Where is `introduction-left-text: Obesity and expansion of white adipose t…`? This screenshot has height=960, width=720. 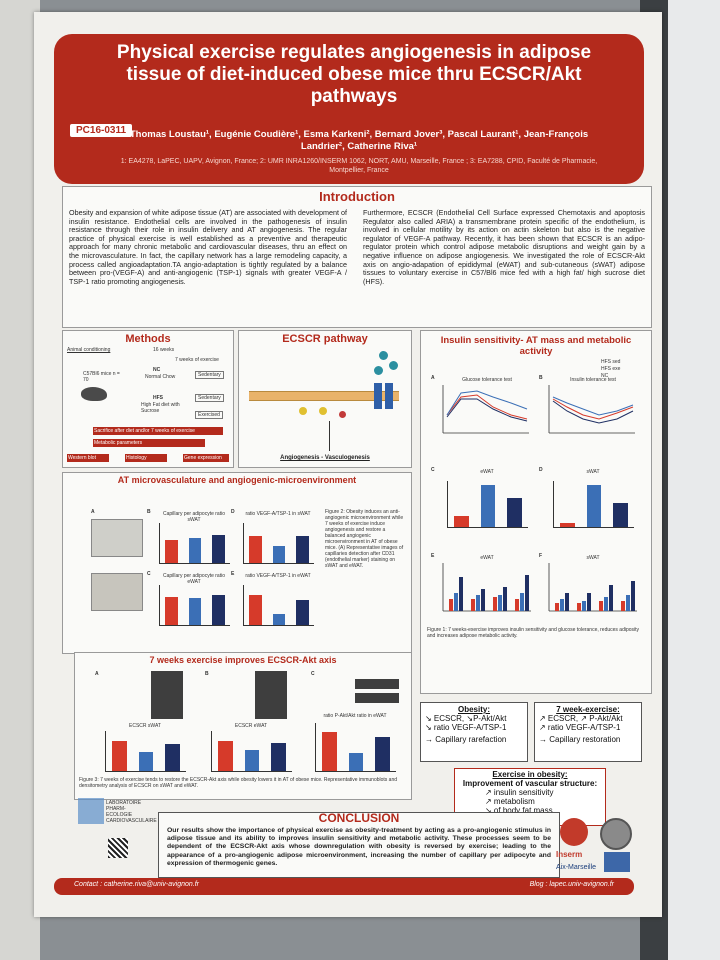
introduction-left-text: Obesity and expansion of white adipose t… is located at coordinates (208, 247).